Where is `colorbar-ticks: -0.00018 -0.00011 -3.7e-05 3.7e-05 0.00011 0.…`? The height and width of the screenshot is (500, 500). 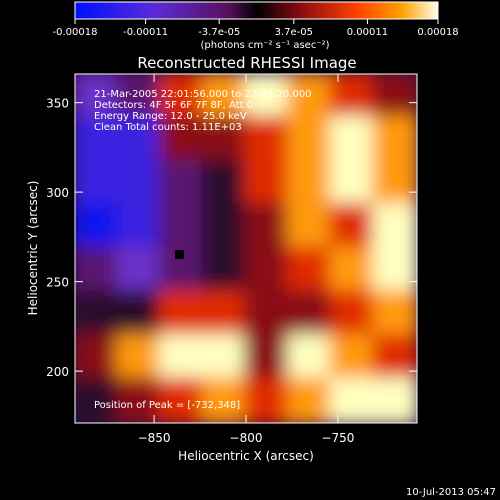 colorbar-ticks: -0.00018 -0.00011 -3.7e-05 3.7e-05 0.00011 0.… is located at coordinates (256, 28).